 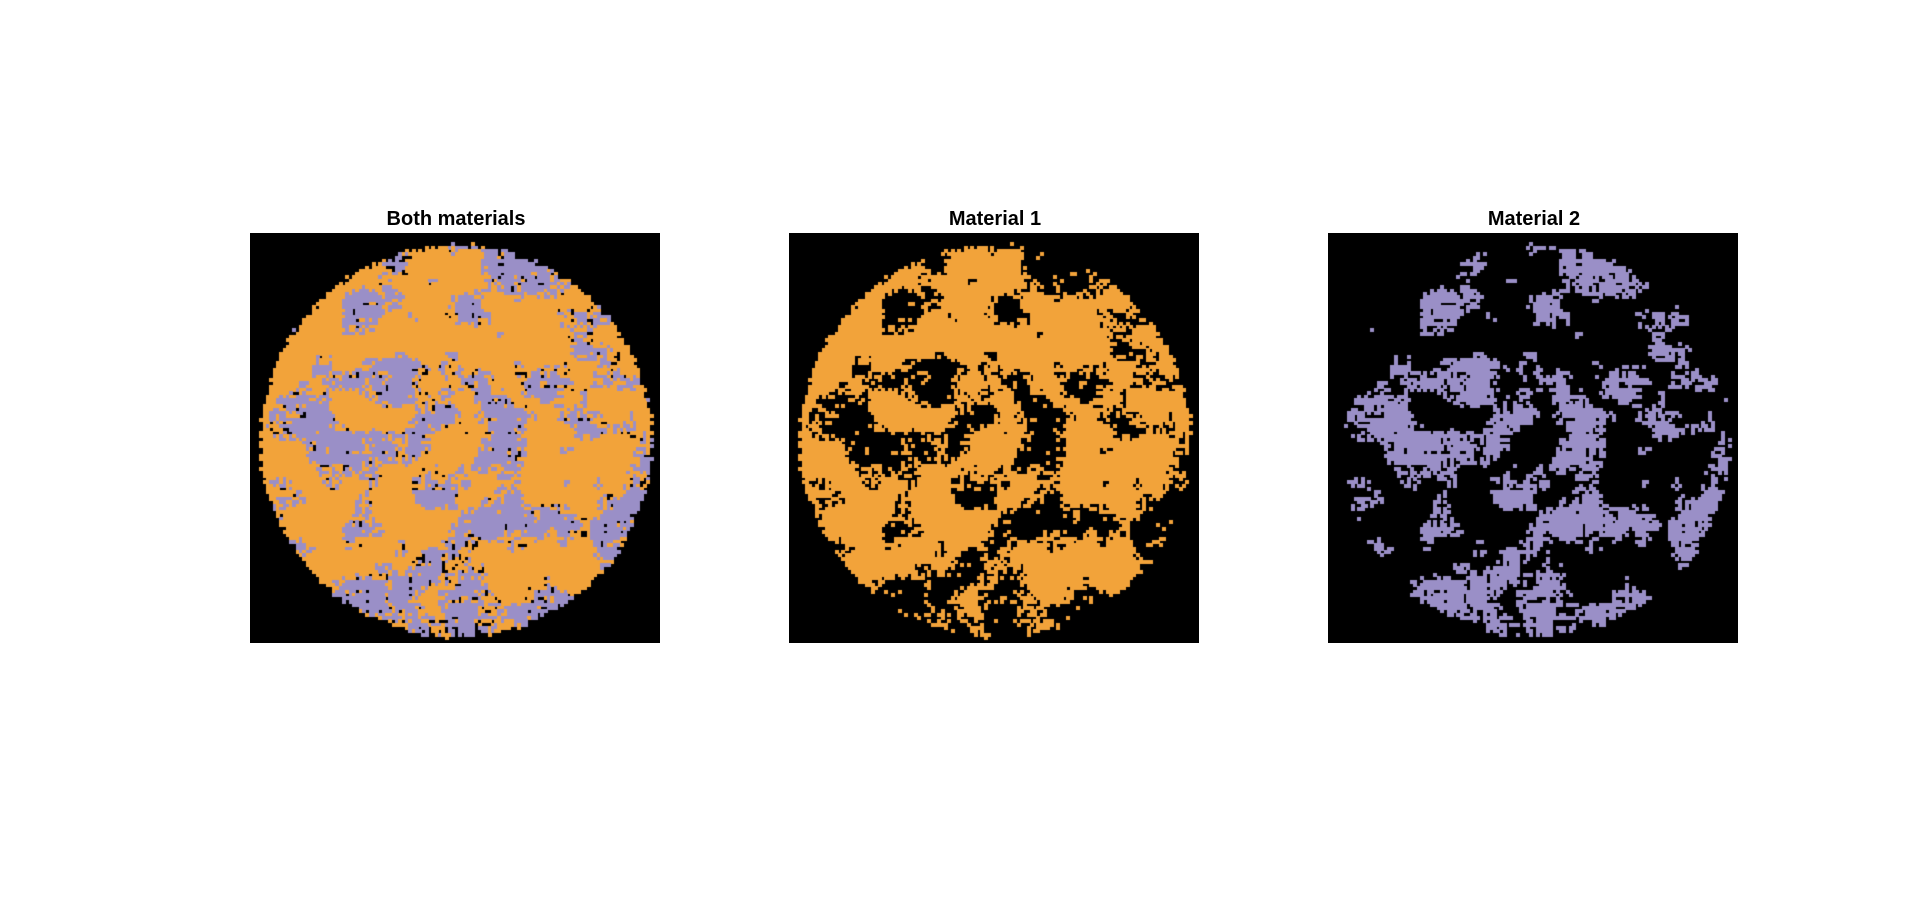 I want to click on panel-material-2: Material 2, so click(x=1534, y=425).